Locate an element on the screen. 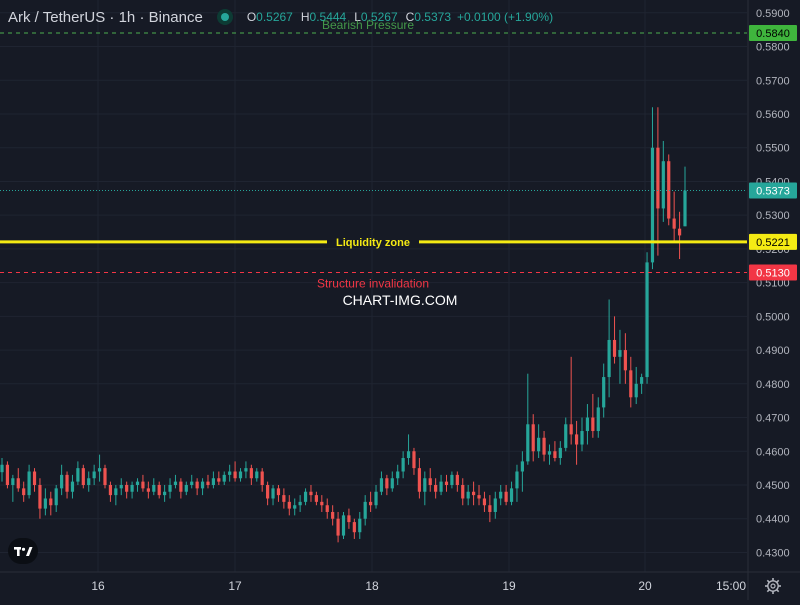 The image size is (800, 605). low-value: 0.5267 is located at coordinates (379, 17).